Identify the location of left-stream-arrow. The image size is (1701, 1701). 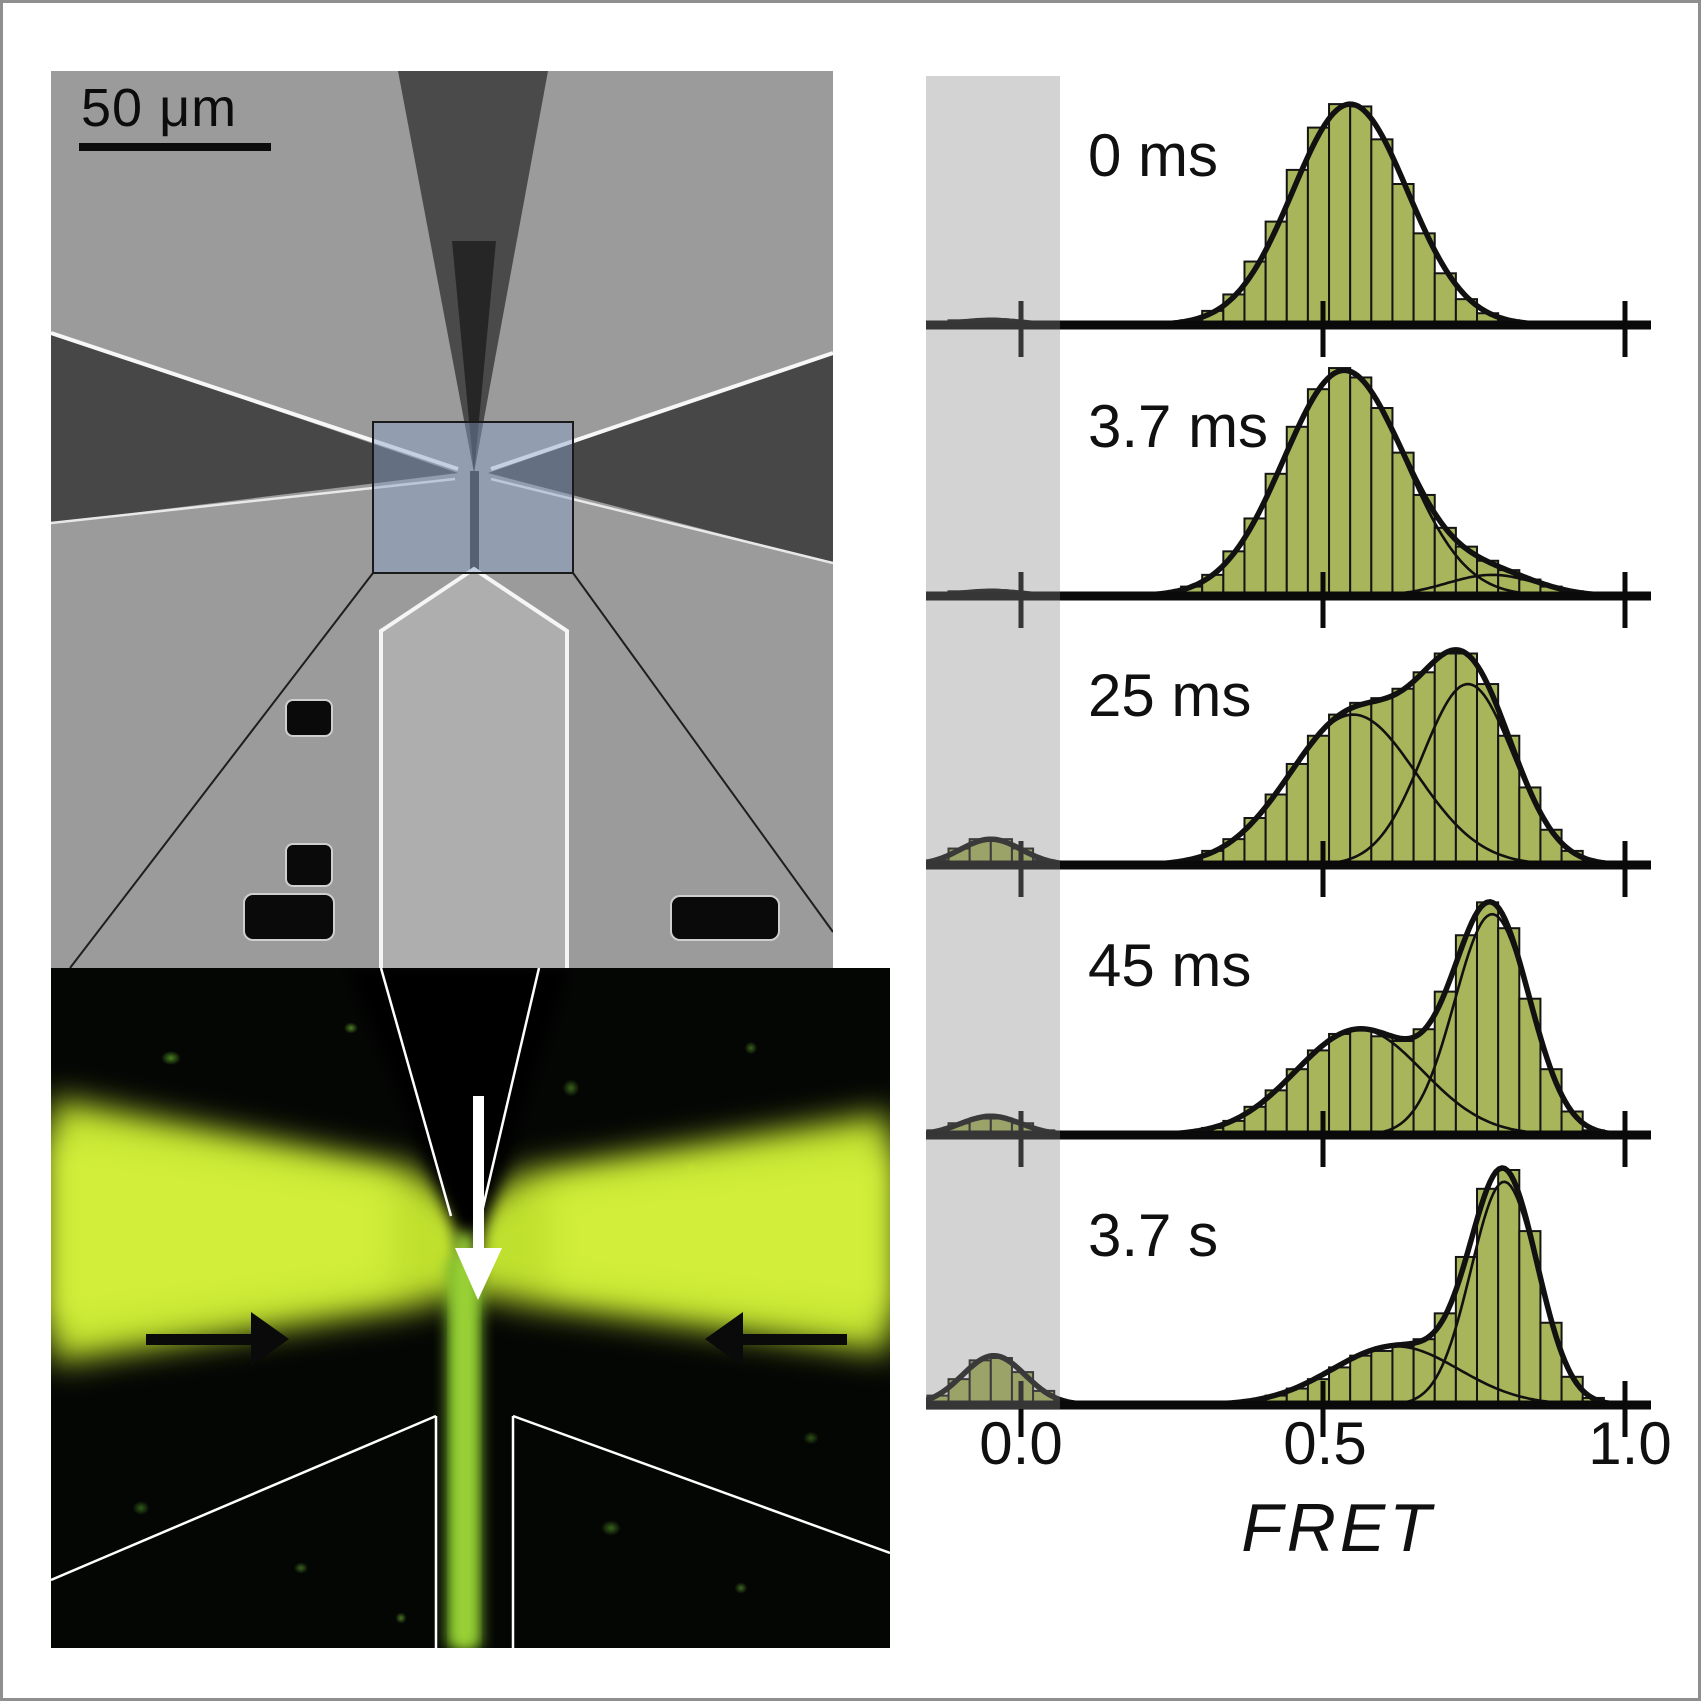
(217, 1339).